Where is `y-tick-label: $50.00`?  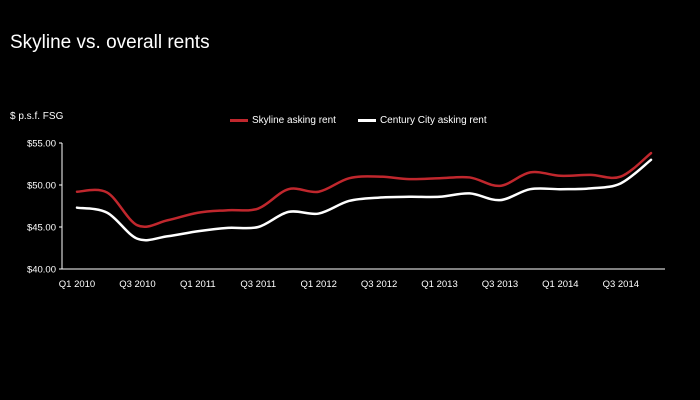
y-tick-label: $50.00 is located at coordinates (41, 186).